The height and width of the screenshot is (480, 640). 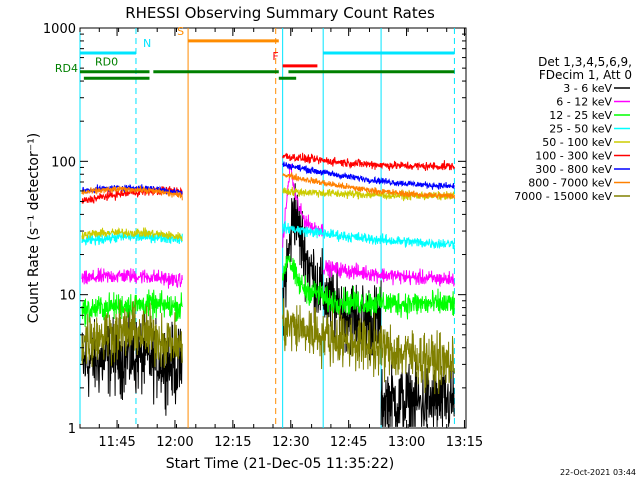 I want to click on flag-label-n: N, so click(x=147, y=43).